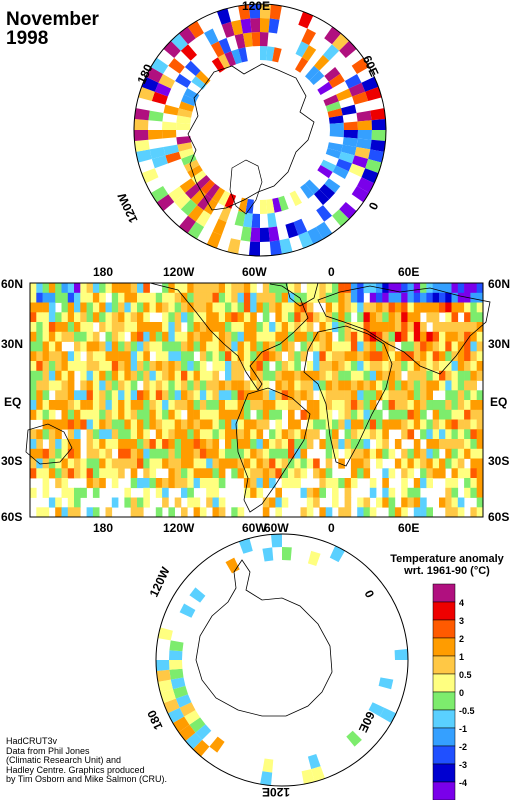 The image size is (512, 800). Describe the element at coordinates (32, 741) in the screenshot. I see `credit-line: HadCRUT3v` at that location.